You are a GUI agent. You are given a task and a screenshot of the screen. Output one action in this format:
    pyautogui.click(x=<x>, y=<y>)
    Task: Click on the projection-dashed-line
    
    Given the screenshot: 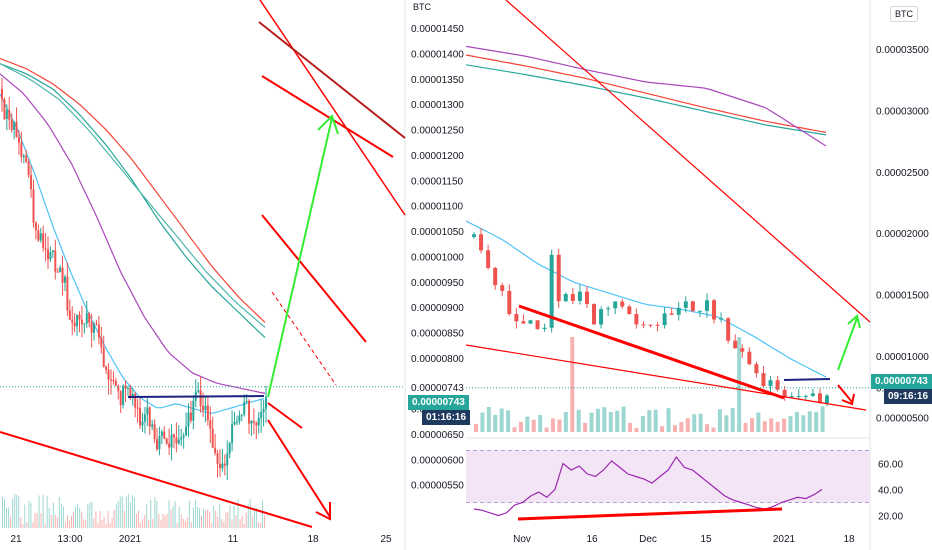 What is the action you would take?
    pyautogui.click(x=304, y=338)
    